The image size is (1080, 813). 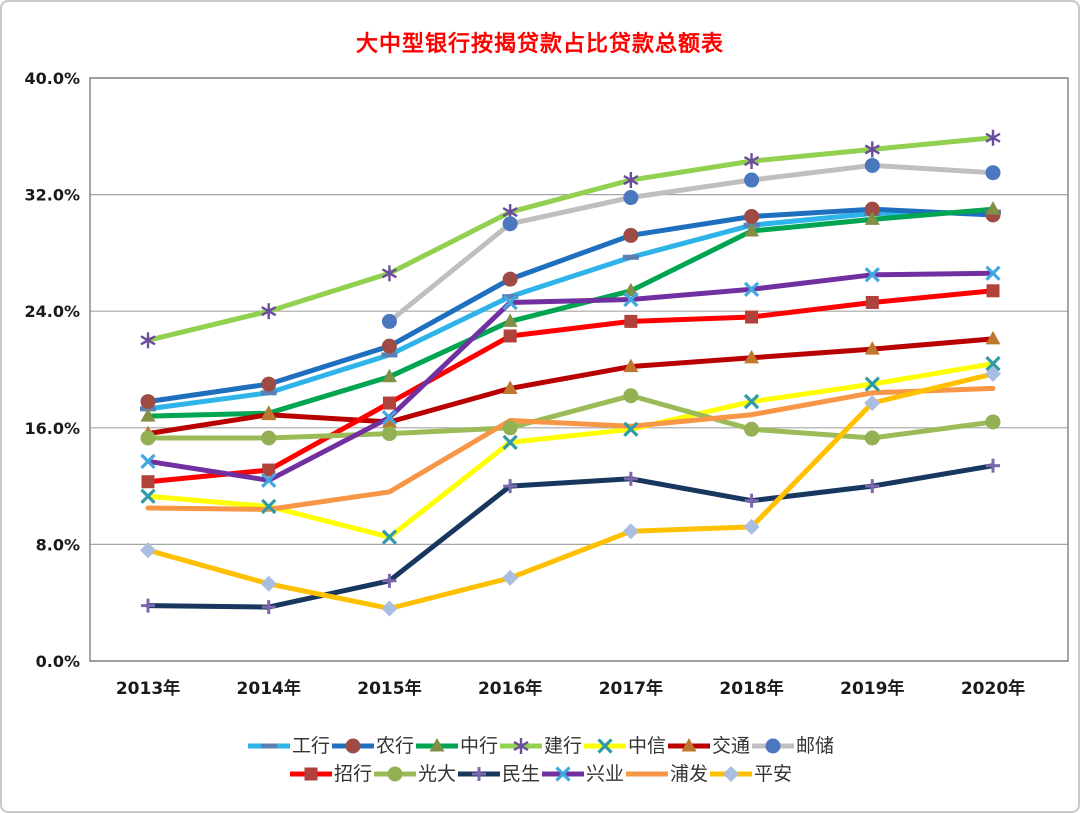 I want to click on legend-item-民生: 民生, so click(x=498, y=774).